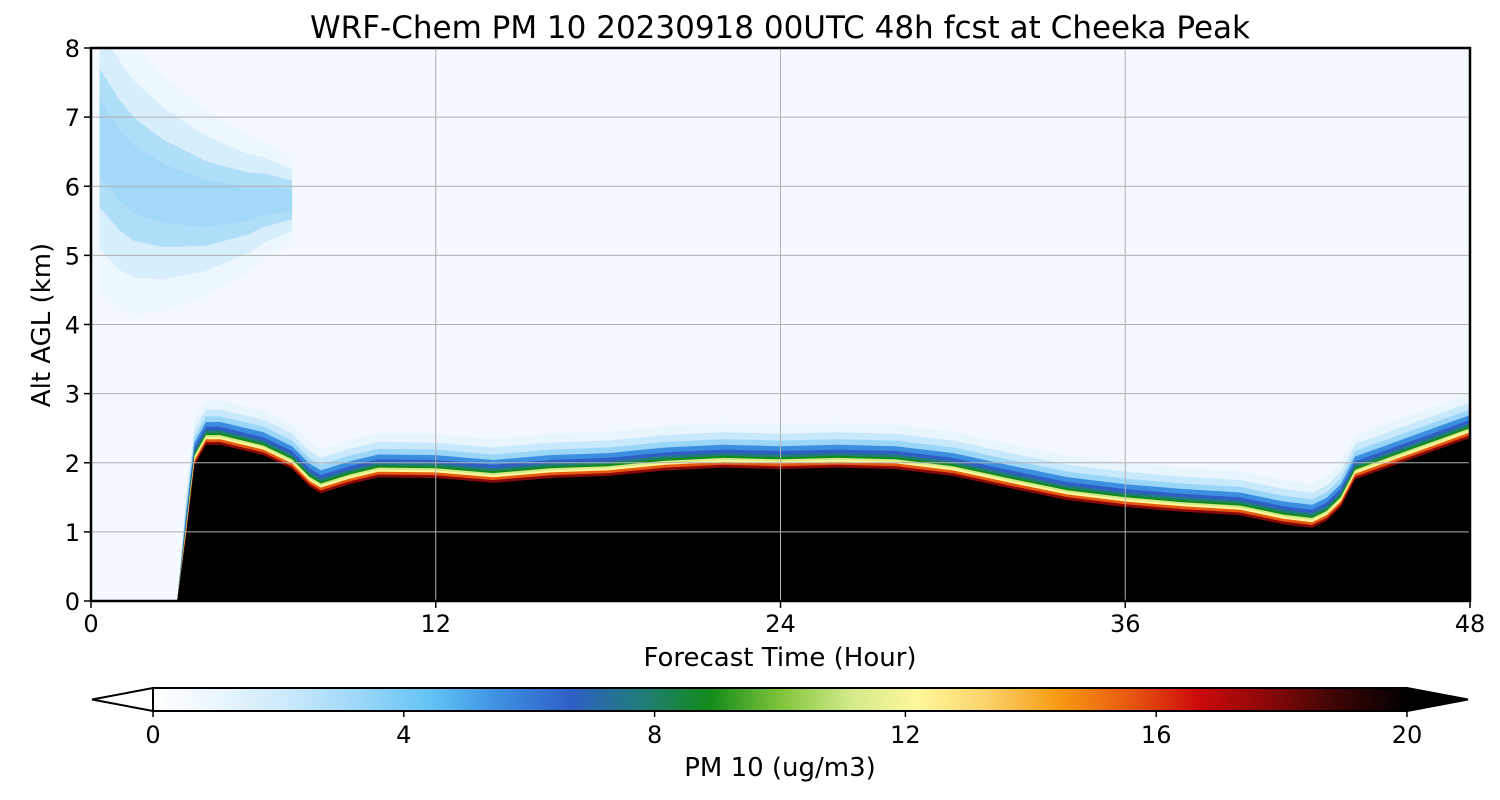  Describe the element at coordinates (72, 533) in the screenshot. I see `y-tick-label: 1` at that location.